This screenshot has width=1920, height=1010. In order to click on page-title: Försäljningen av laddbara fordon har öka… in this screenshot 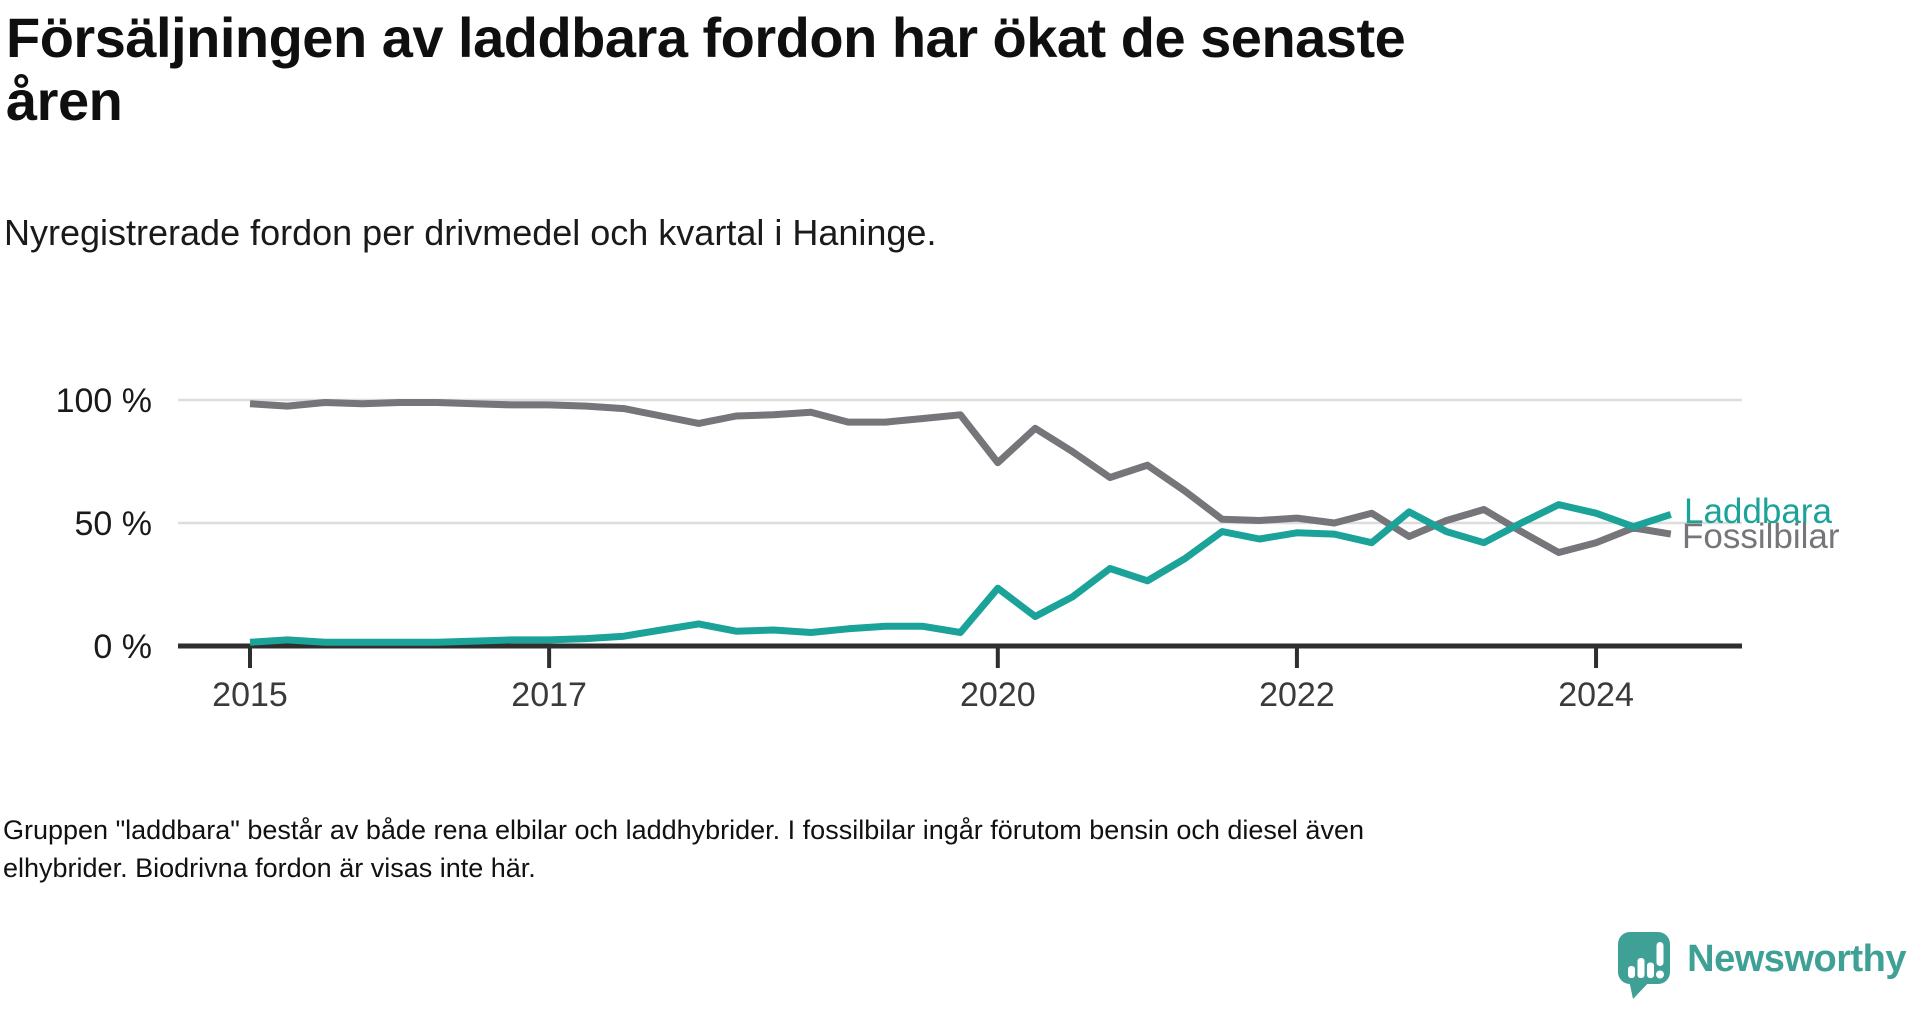, I will do `click(951, 69)`.